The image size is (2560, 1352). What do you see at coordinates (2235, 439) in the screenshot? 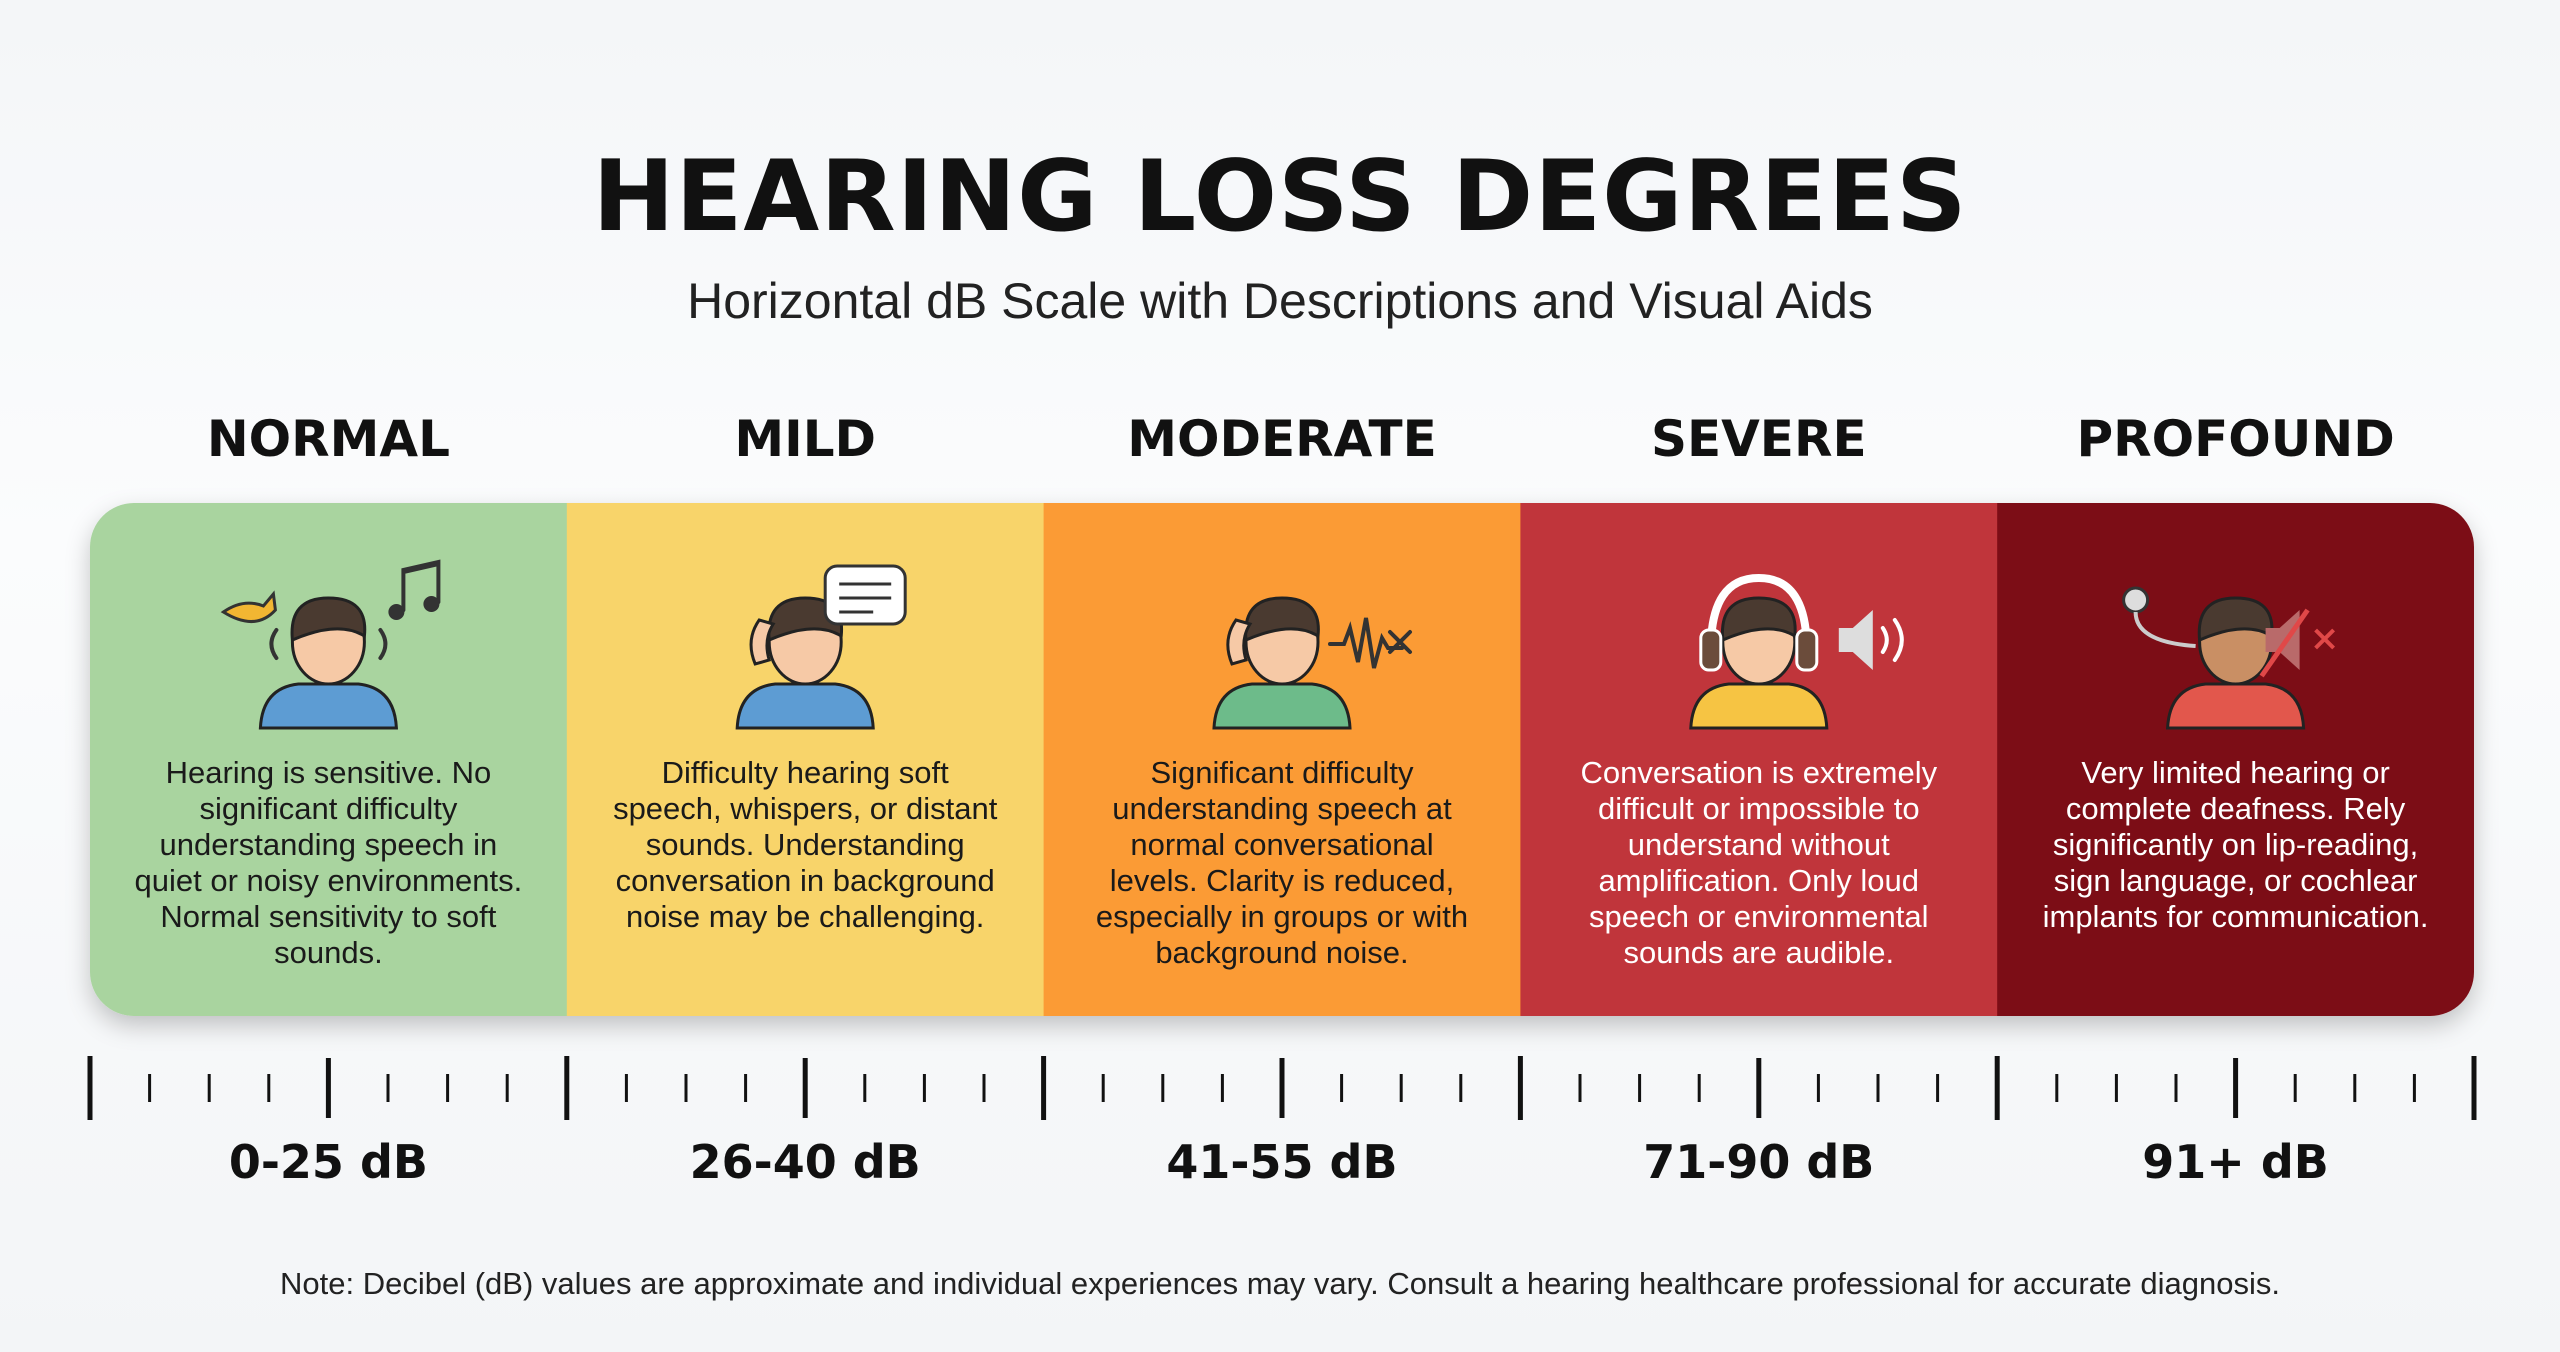
I see `level-name: PROFOUND` at bounding box center [2235, 439].